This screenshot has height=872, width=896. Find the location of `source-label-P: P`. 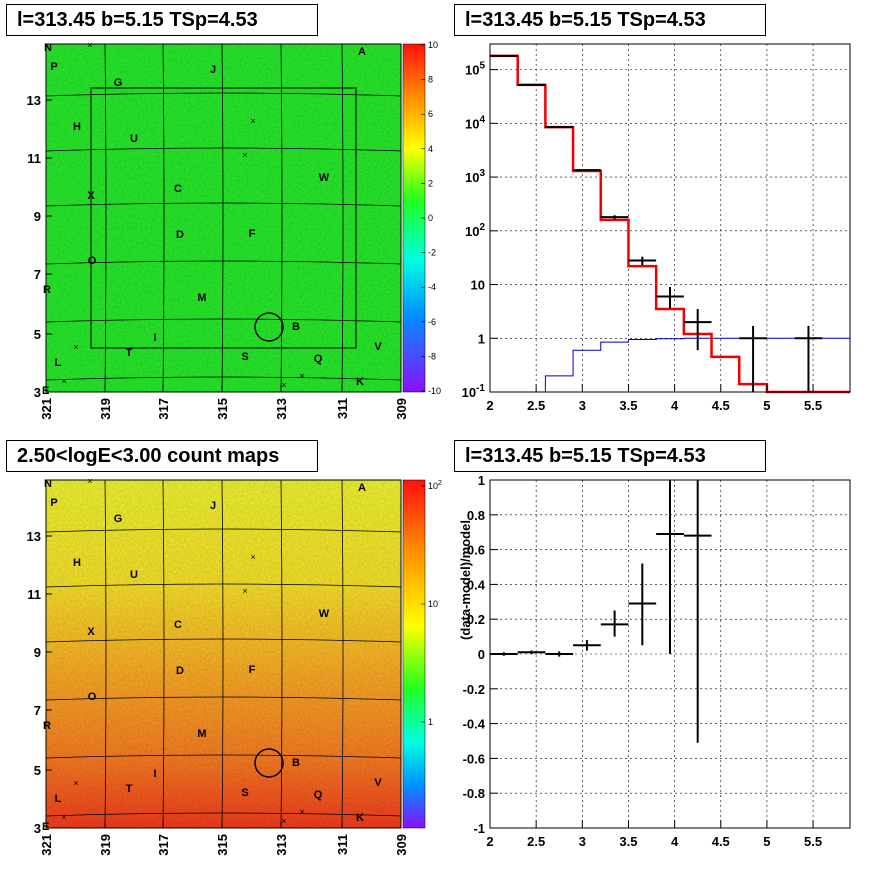

source-label-P: P is located at coordinates (53, 67).